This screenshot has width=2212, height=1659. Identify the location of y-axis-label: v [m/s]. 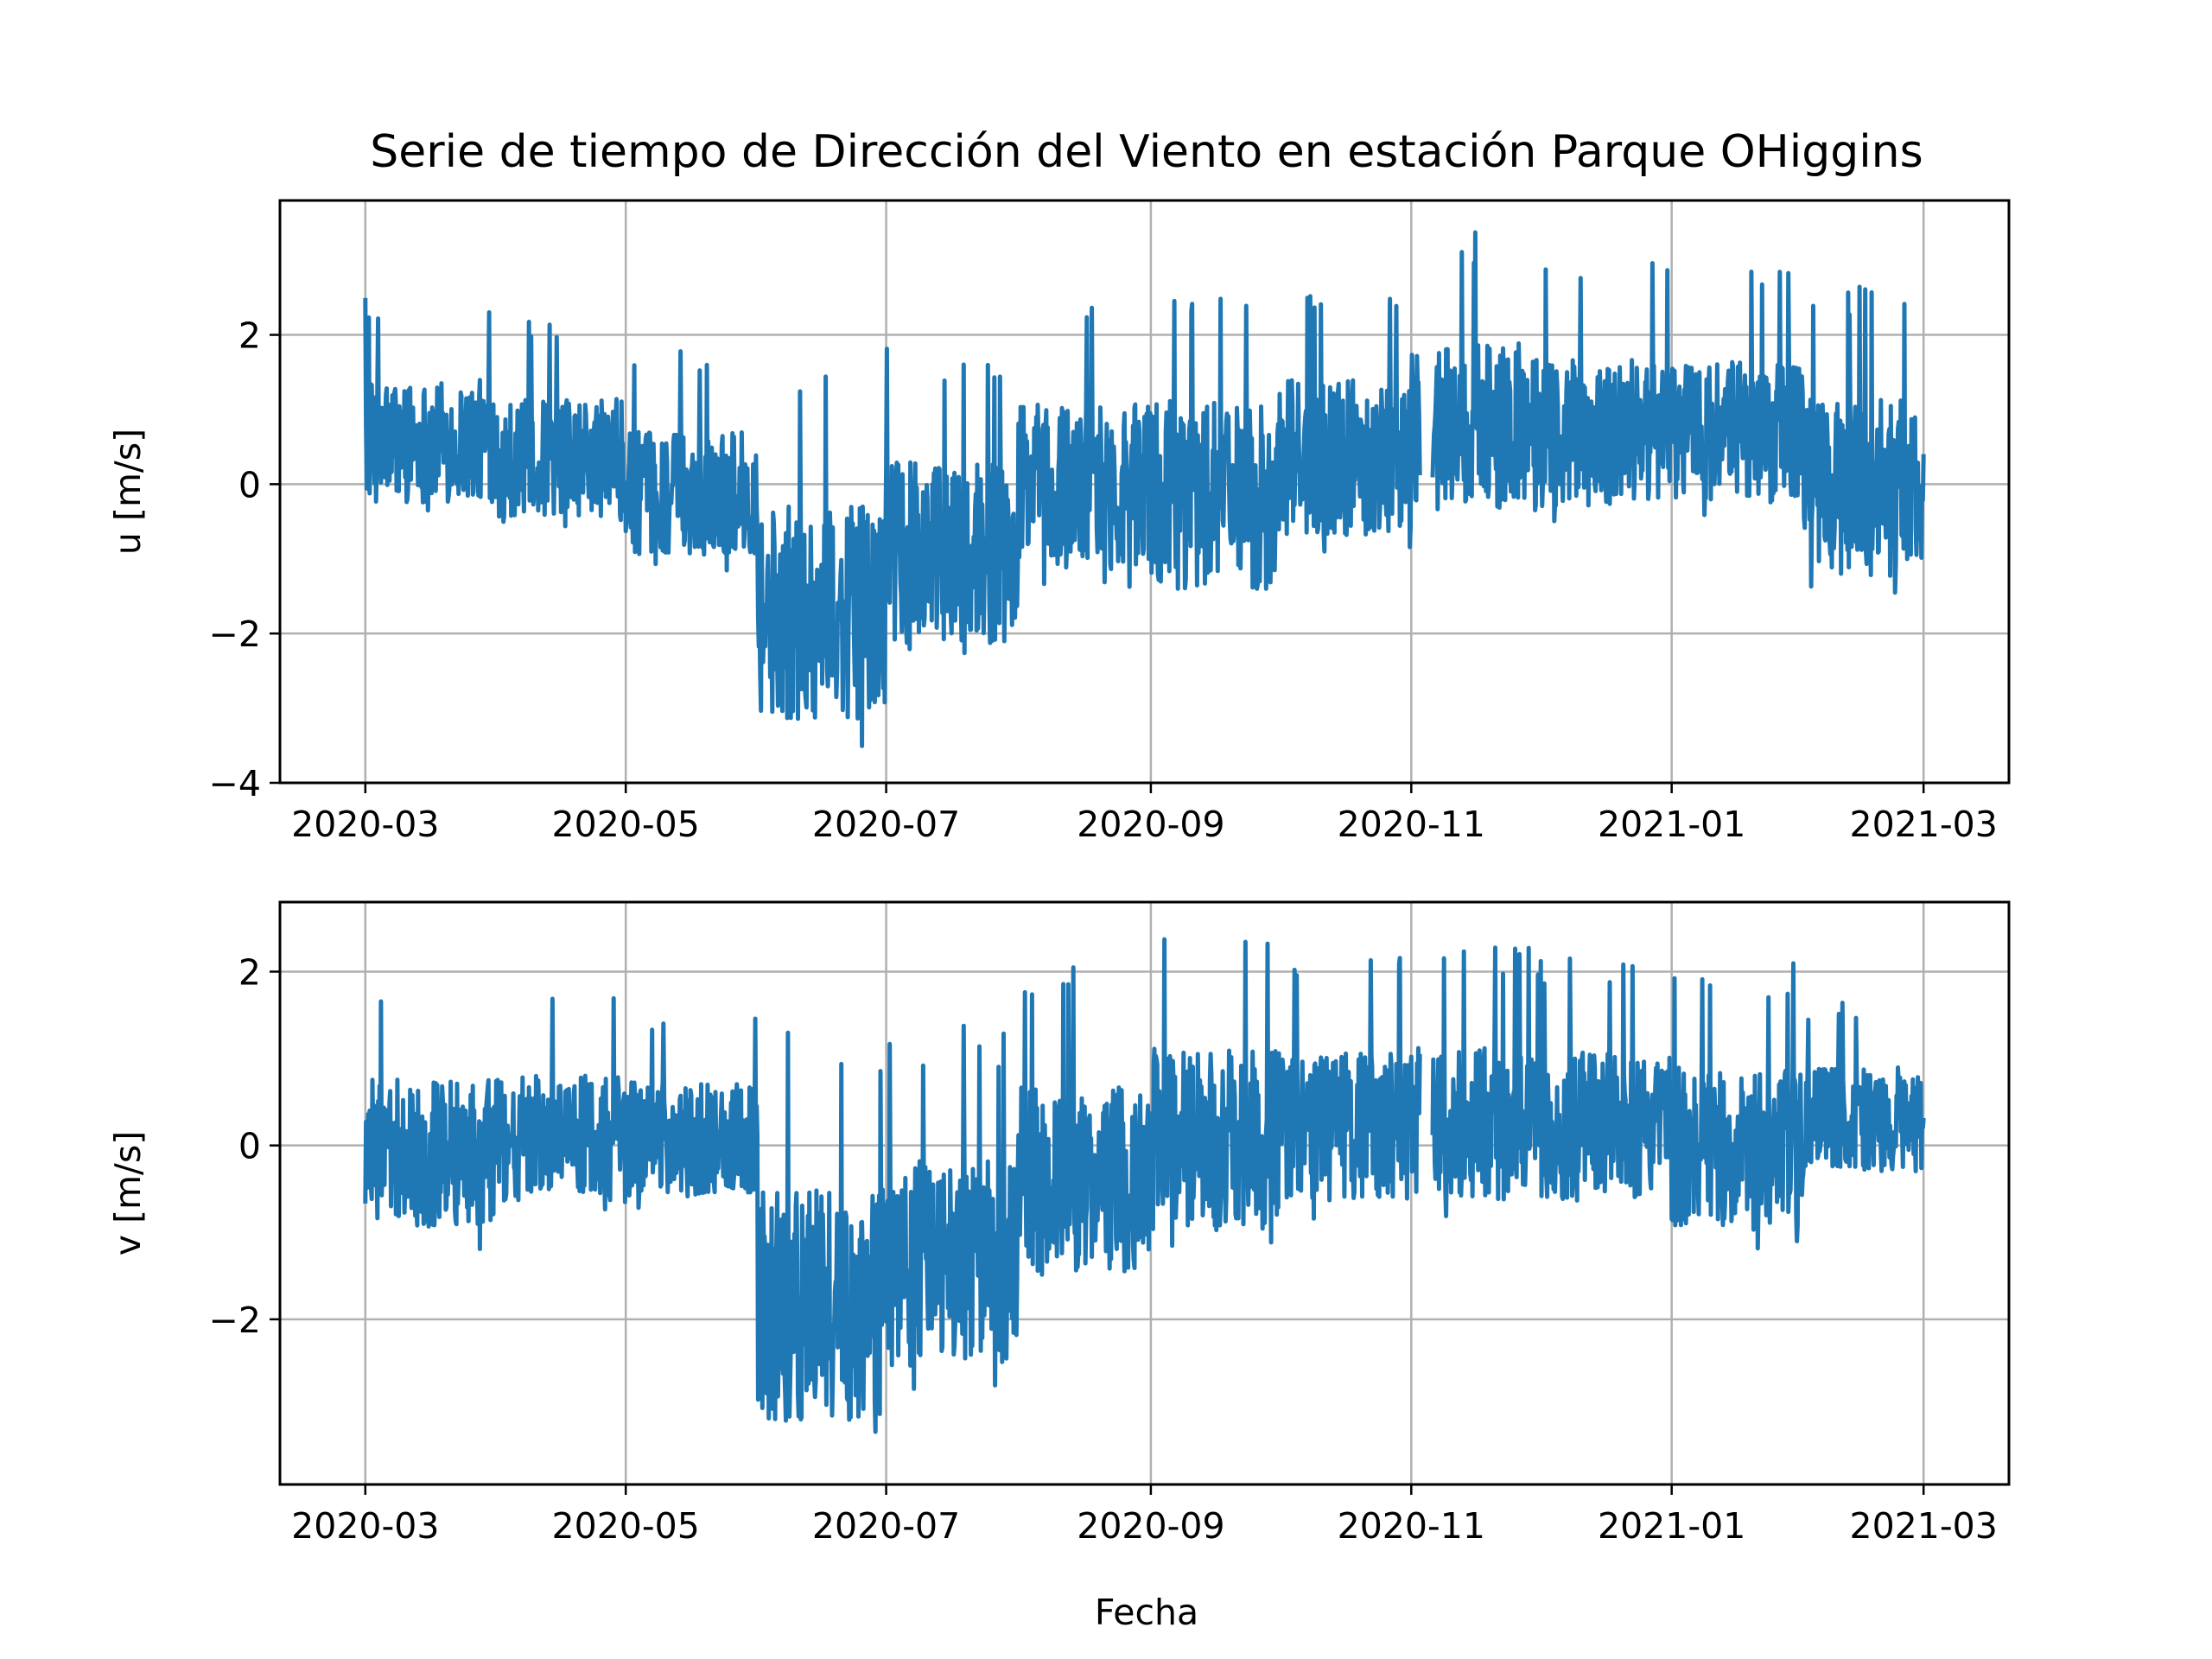
(128, 1193).